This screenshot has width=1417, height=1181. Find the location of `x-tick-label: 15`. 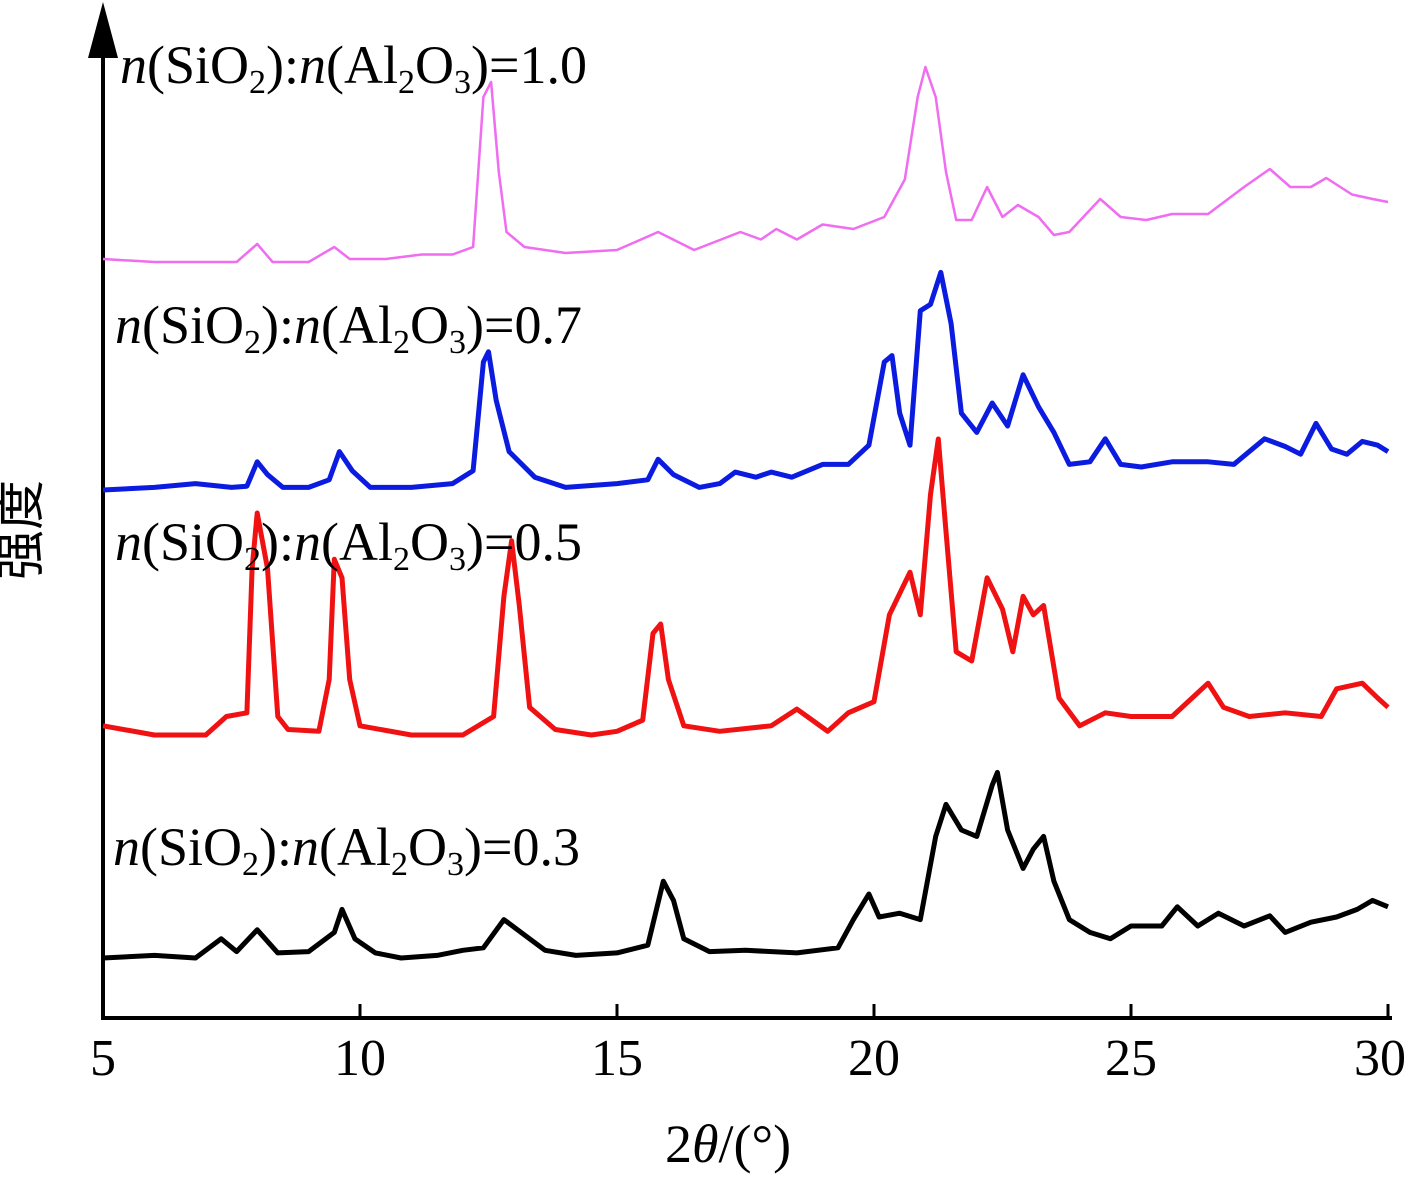

x-tick-label: 15 is located at coordinates (617, 1058).